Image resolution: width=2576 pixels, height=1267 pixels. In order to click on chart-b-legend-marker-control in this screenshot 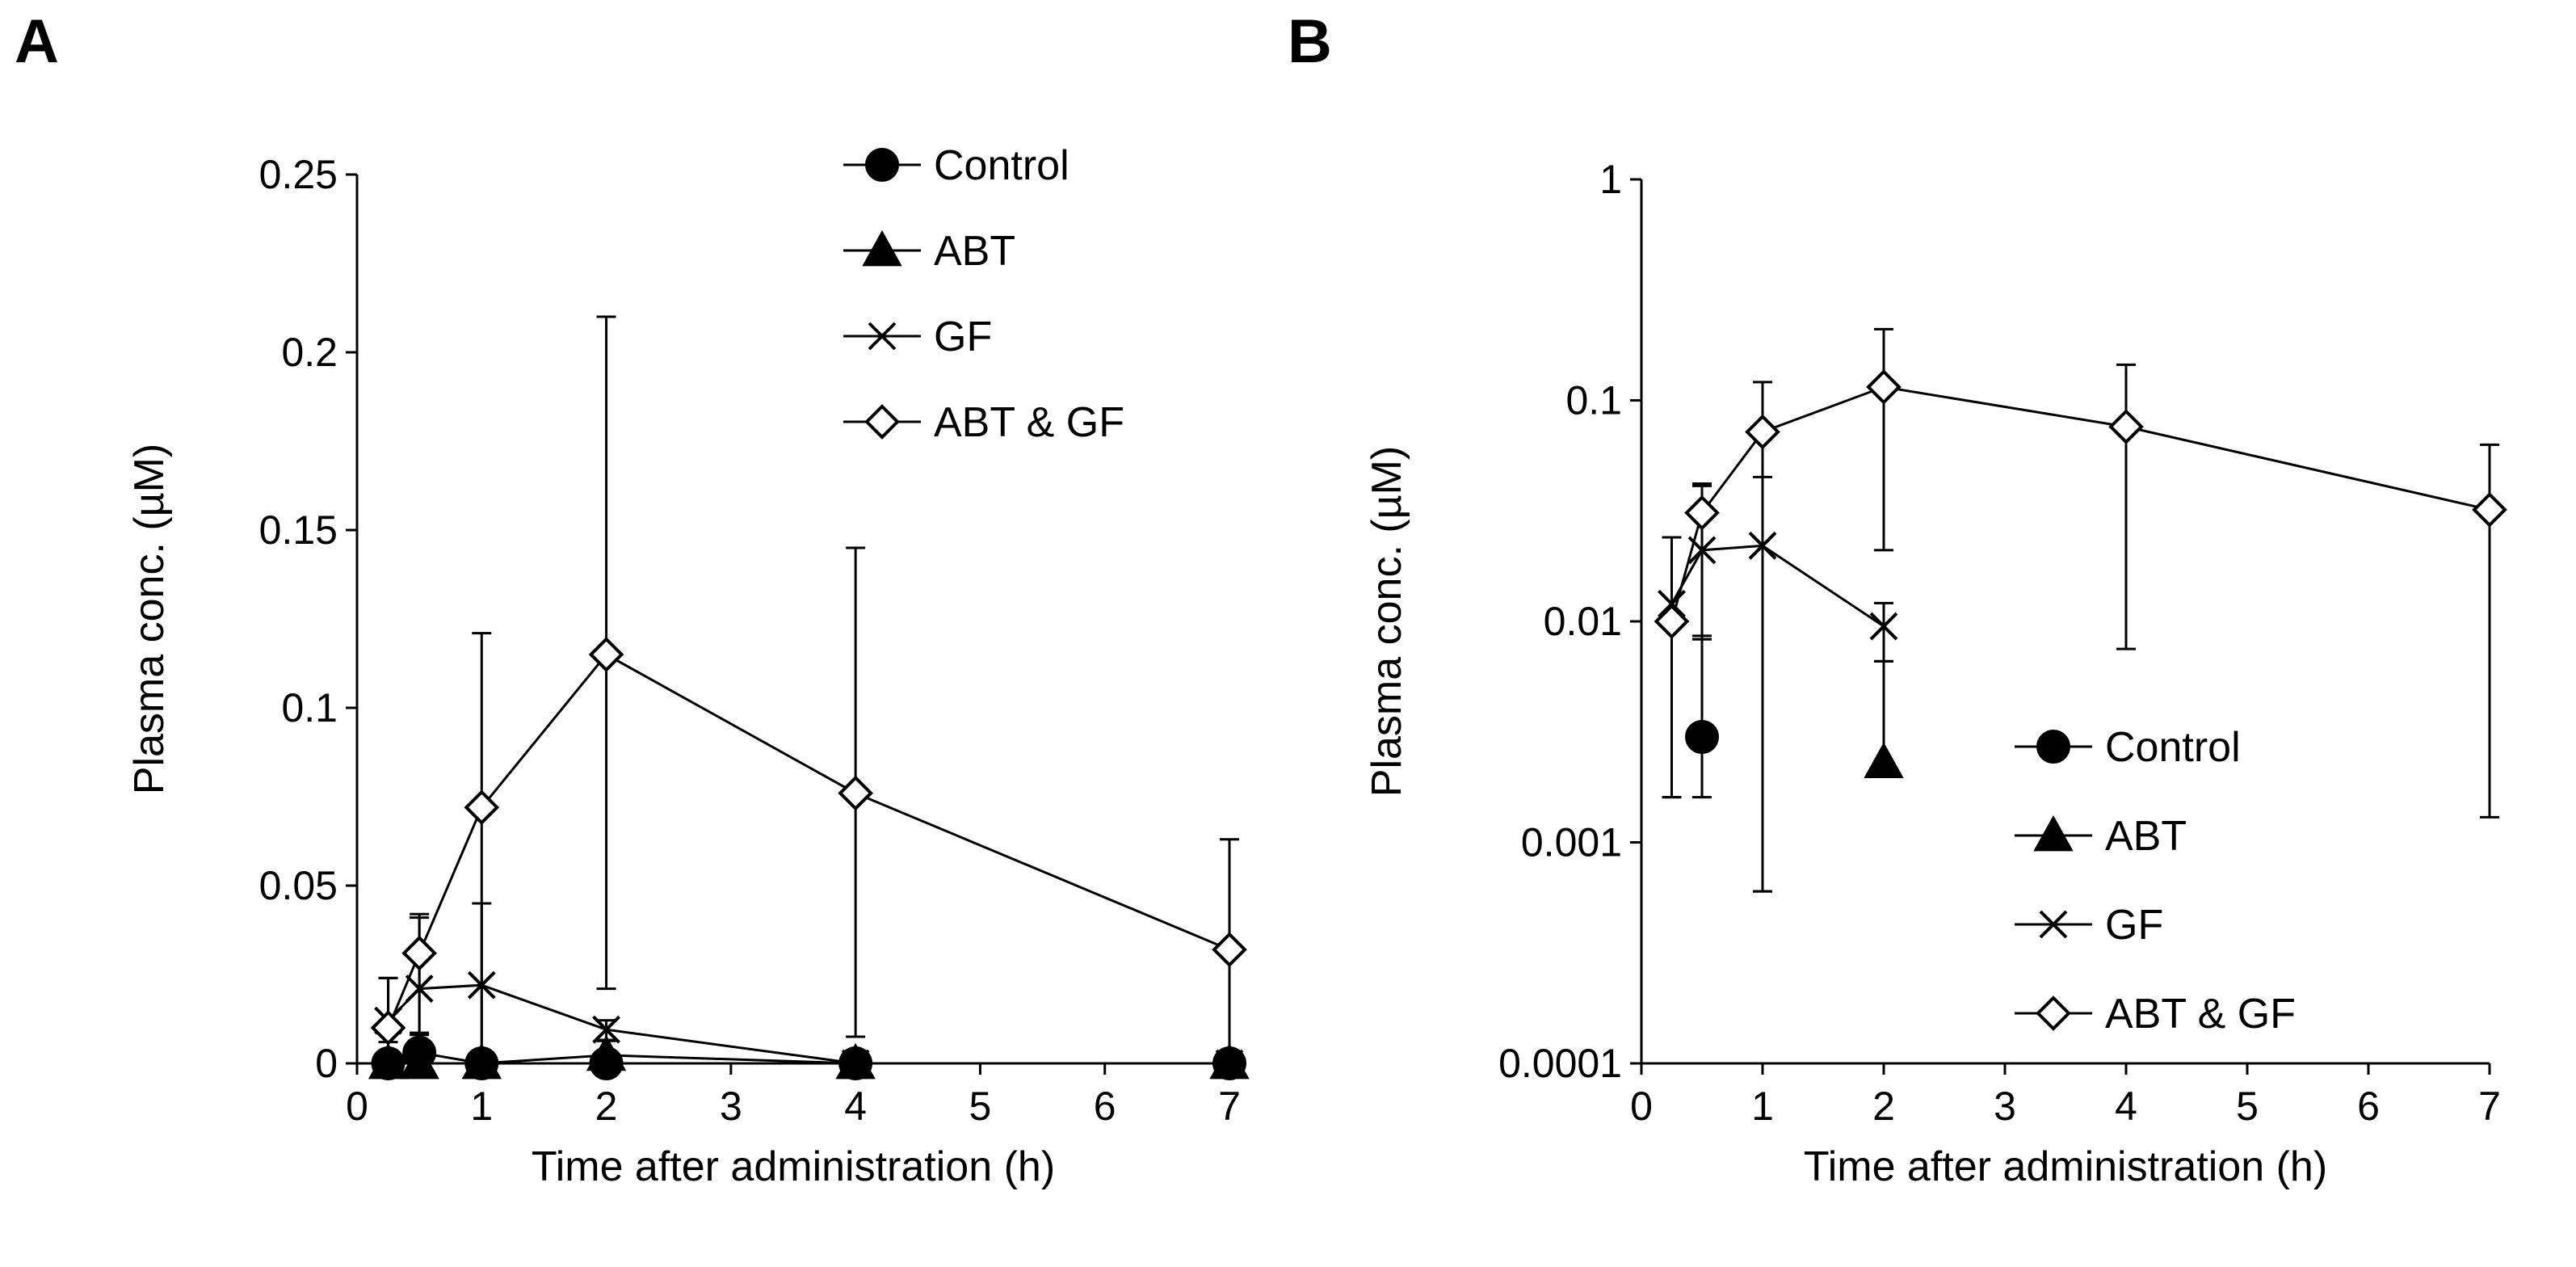, I will do `click(2053, 747)`.